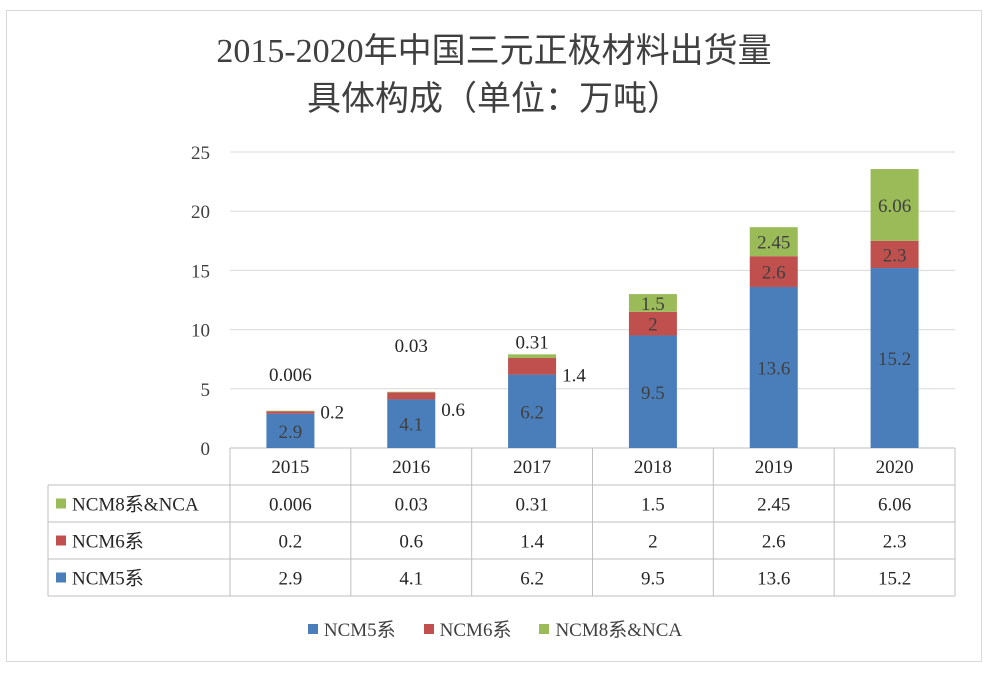 This screenshot has width=990, height=674. I want to click on table-swatch-ncm6, so click(61, 540).